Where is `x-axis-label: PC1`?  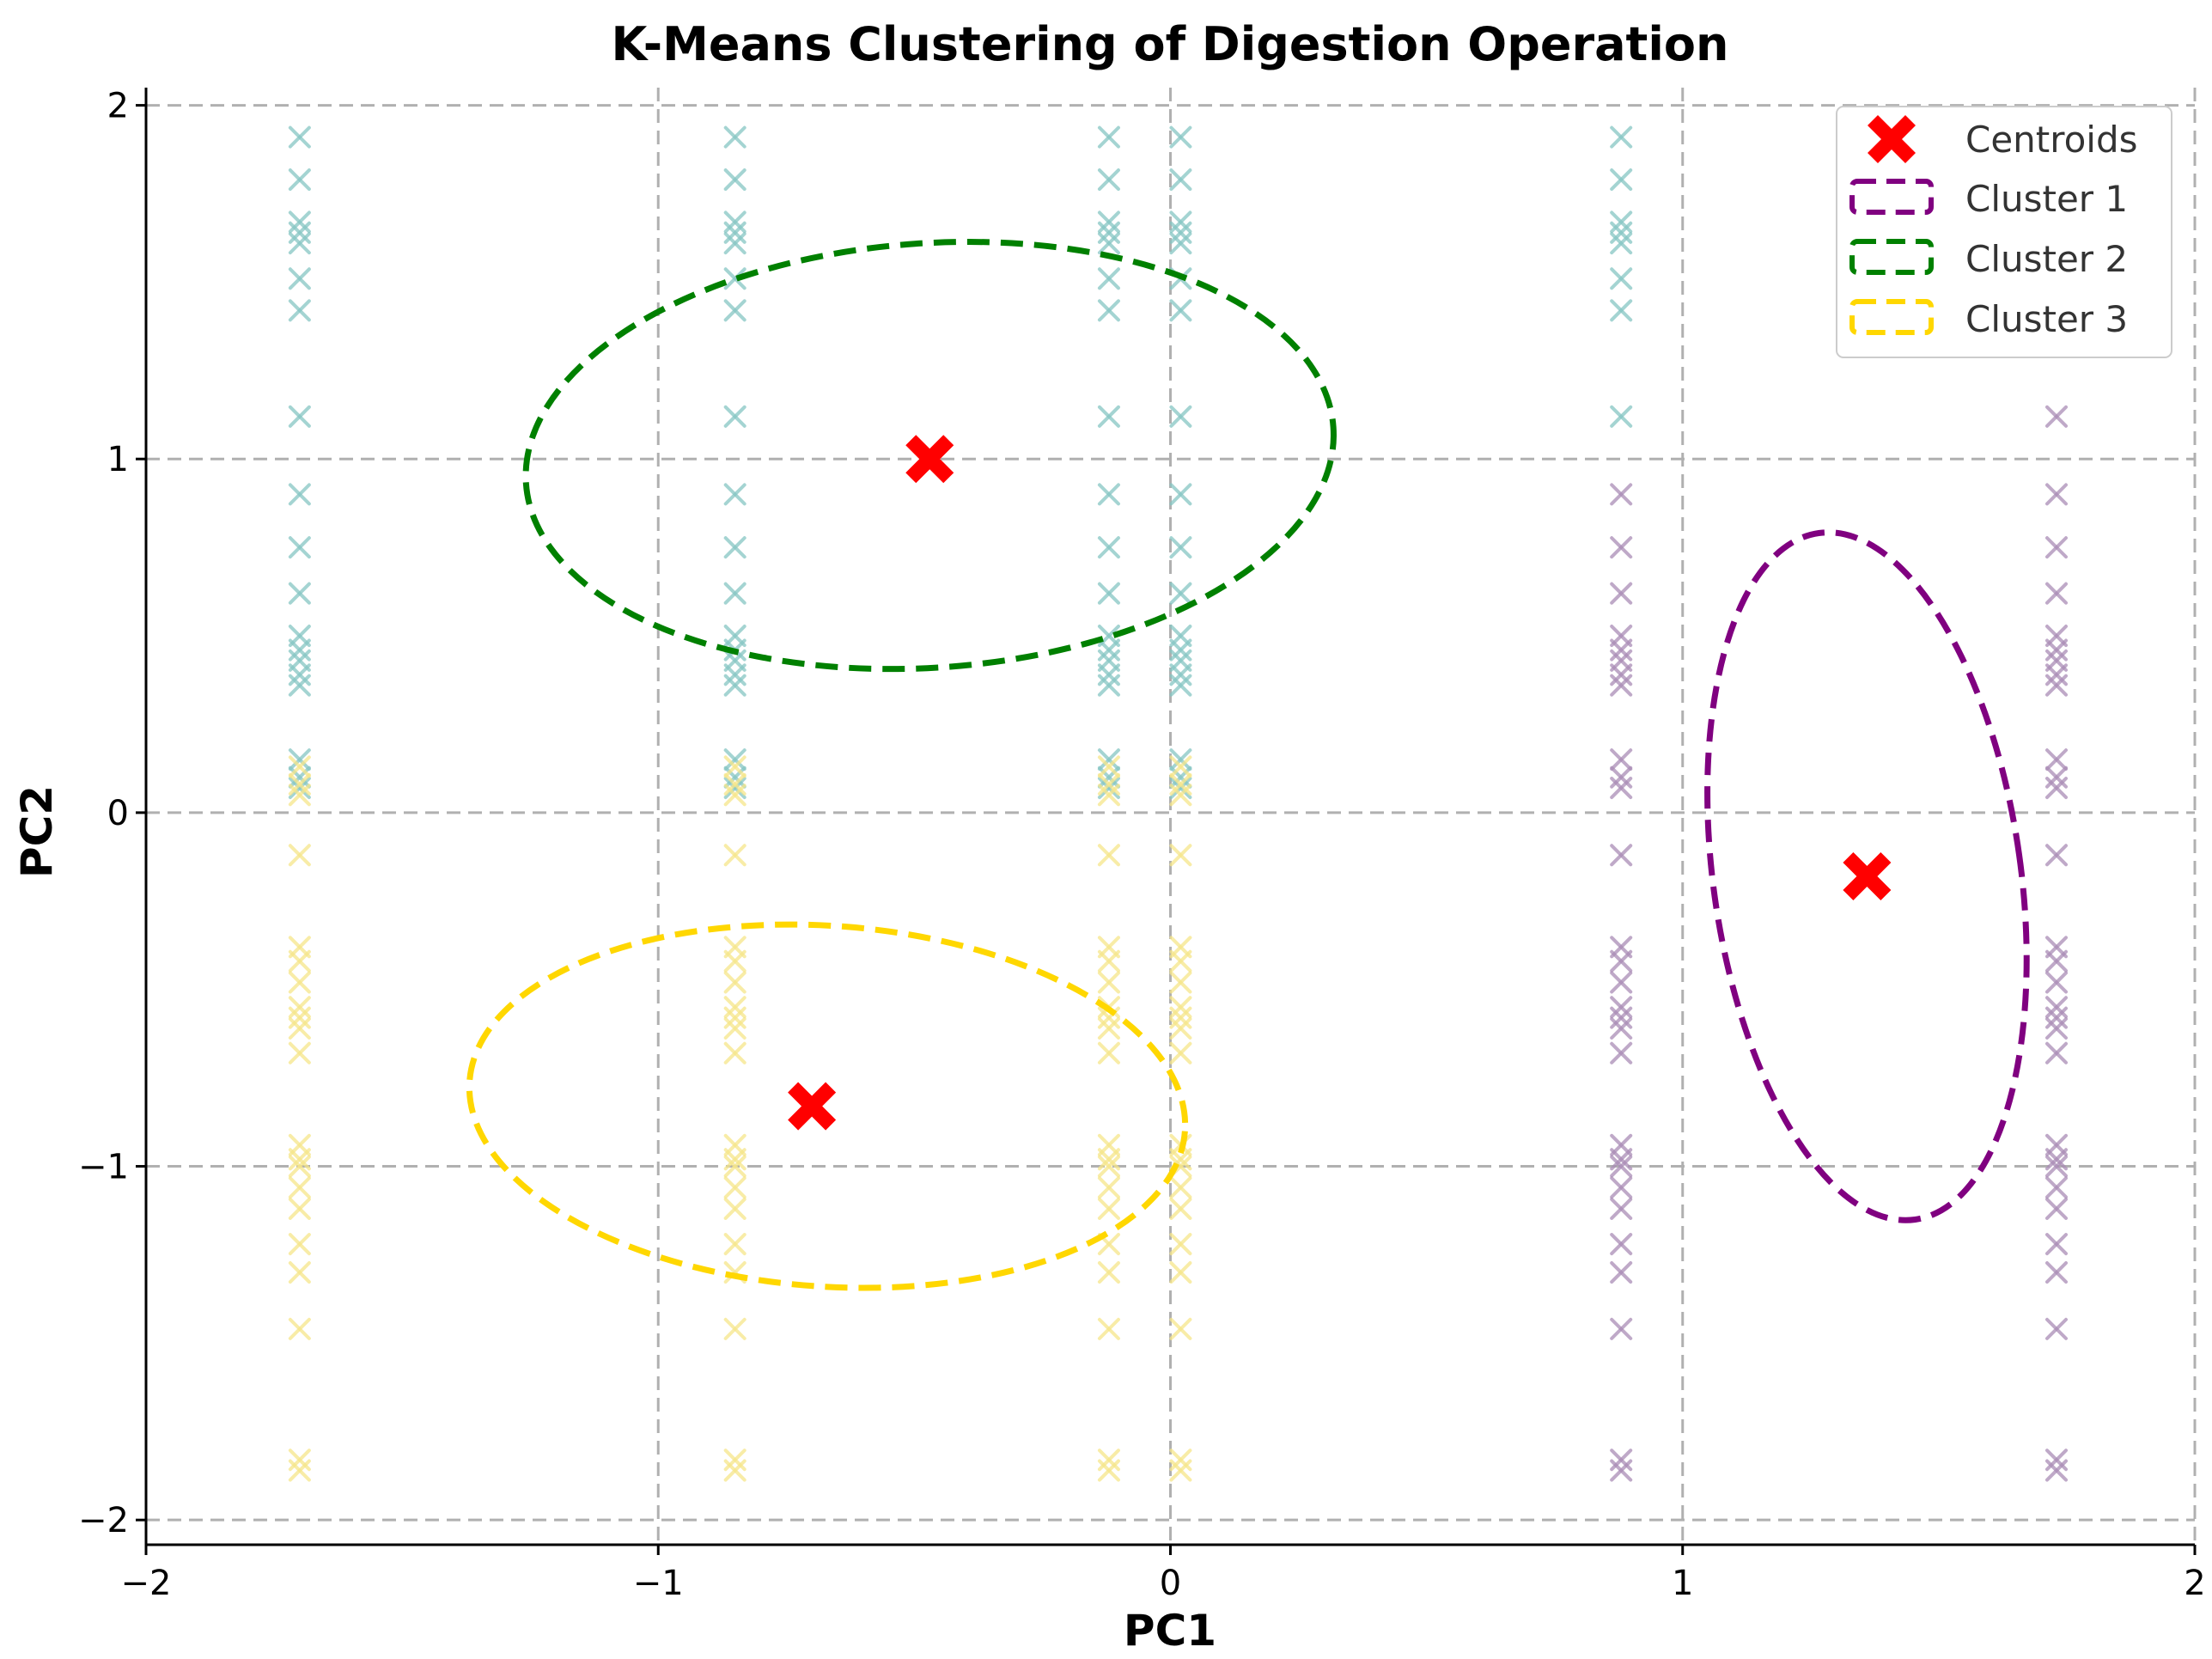
x-axis-label: PC1 is located at coordinates (1170, 1631).